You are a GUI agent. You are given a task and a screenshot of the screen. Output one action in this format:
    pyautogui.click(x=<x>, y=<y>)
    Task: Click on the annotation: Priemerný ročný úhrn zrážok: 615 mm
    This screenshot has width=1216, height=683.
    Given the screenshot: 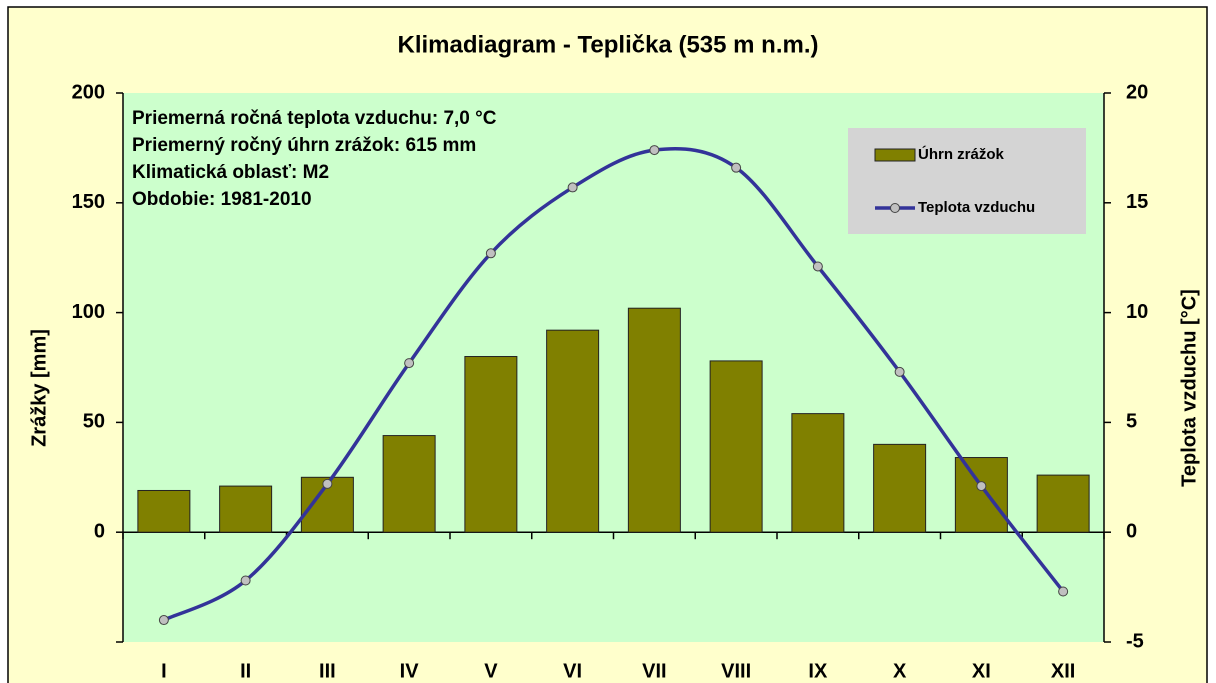 What is the action you would take?
    pyautogui.click(x=304, y=145)
    